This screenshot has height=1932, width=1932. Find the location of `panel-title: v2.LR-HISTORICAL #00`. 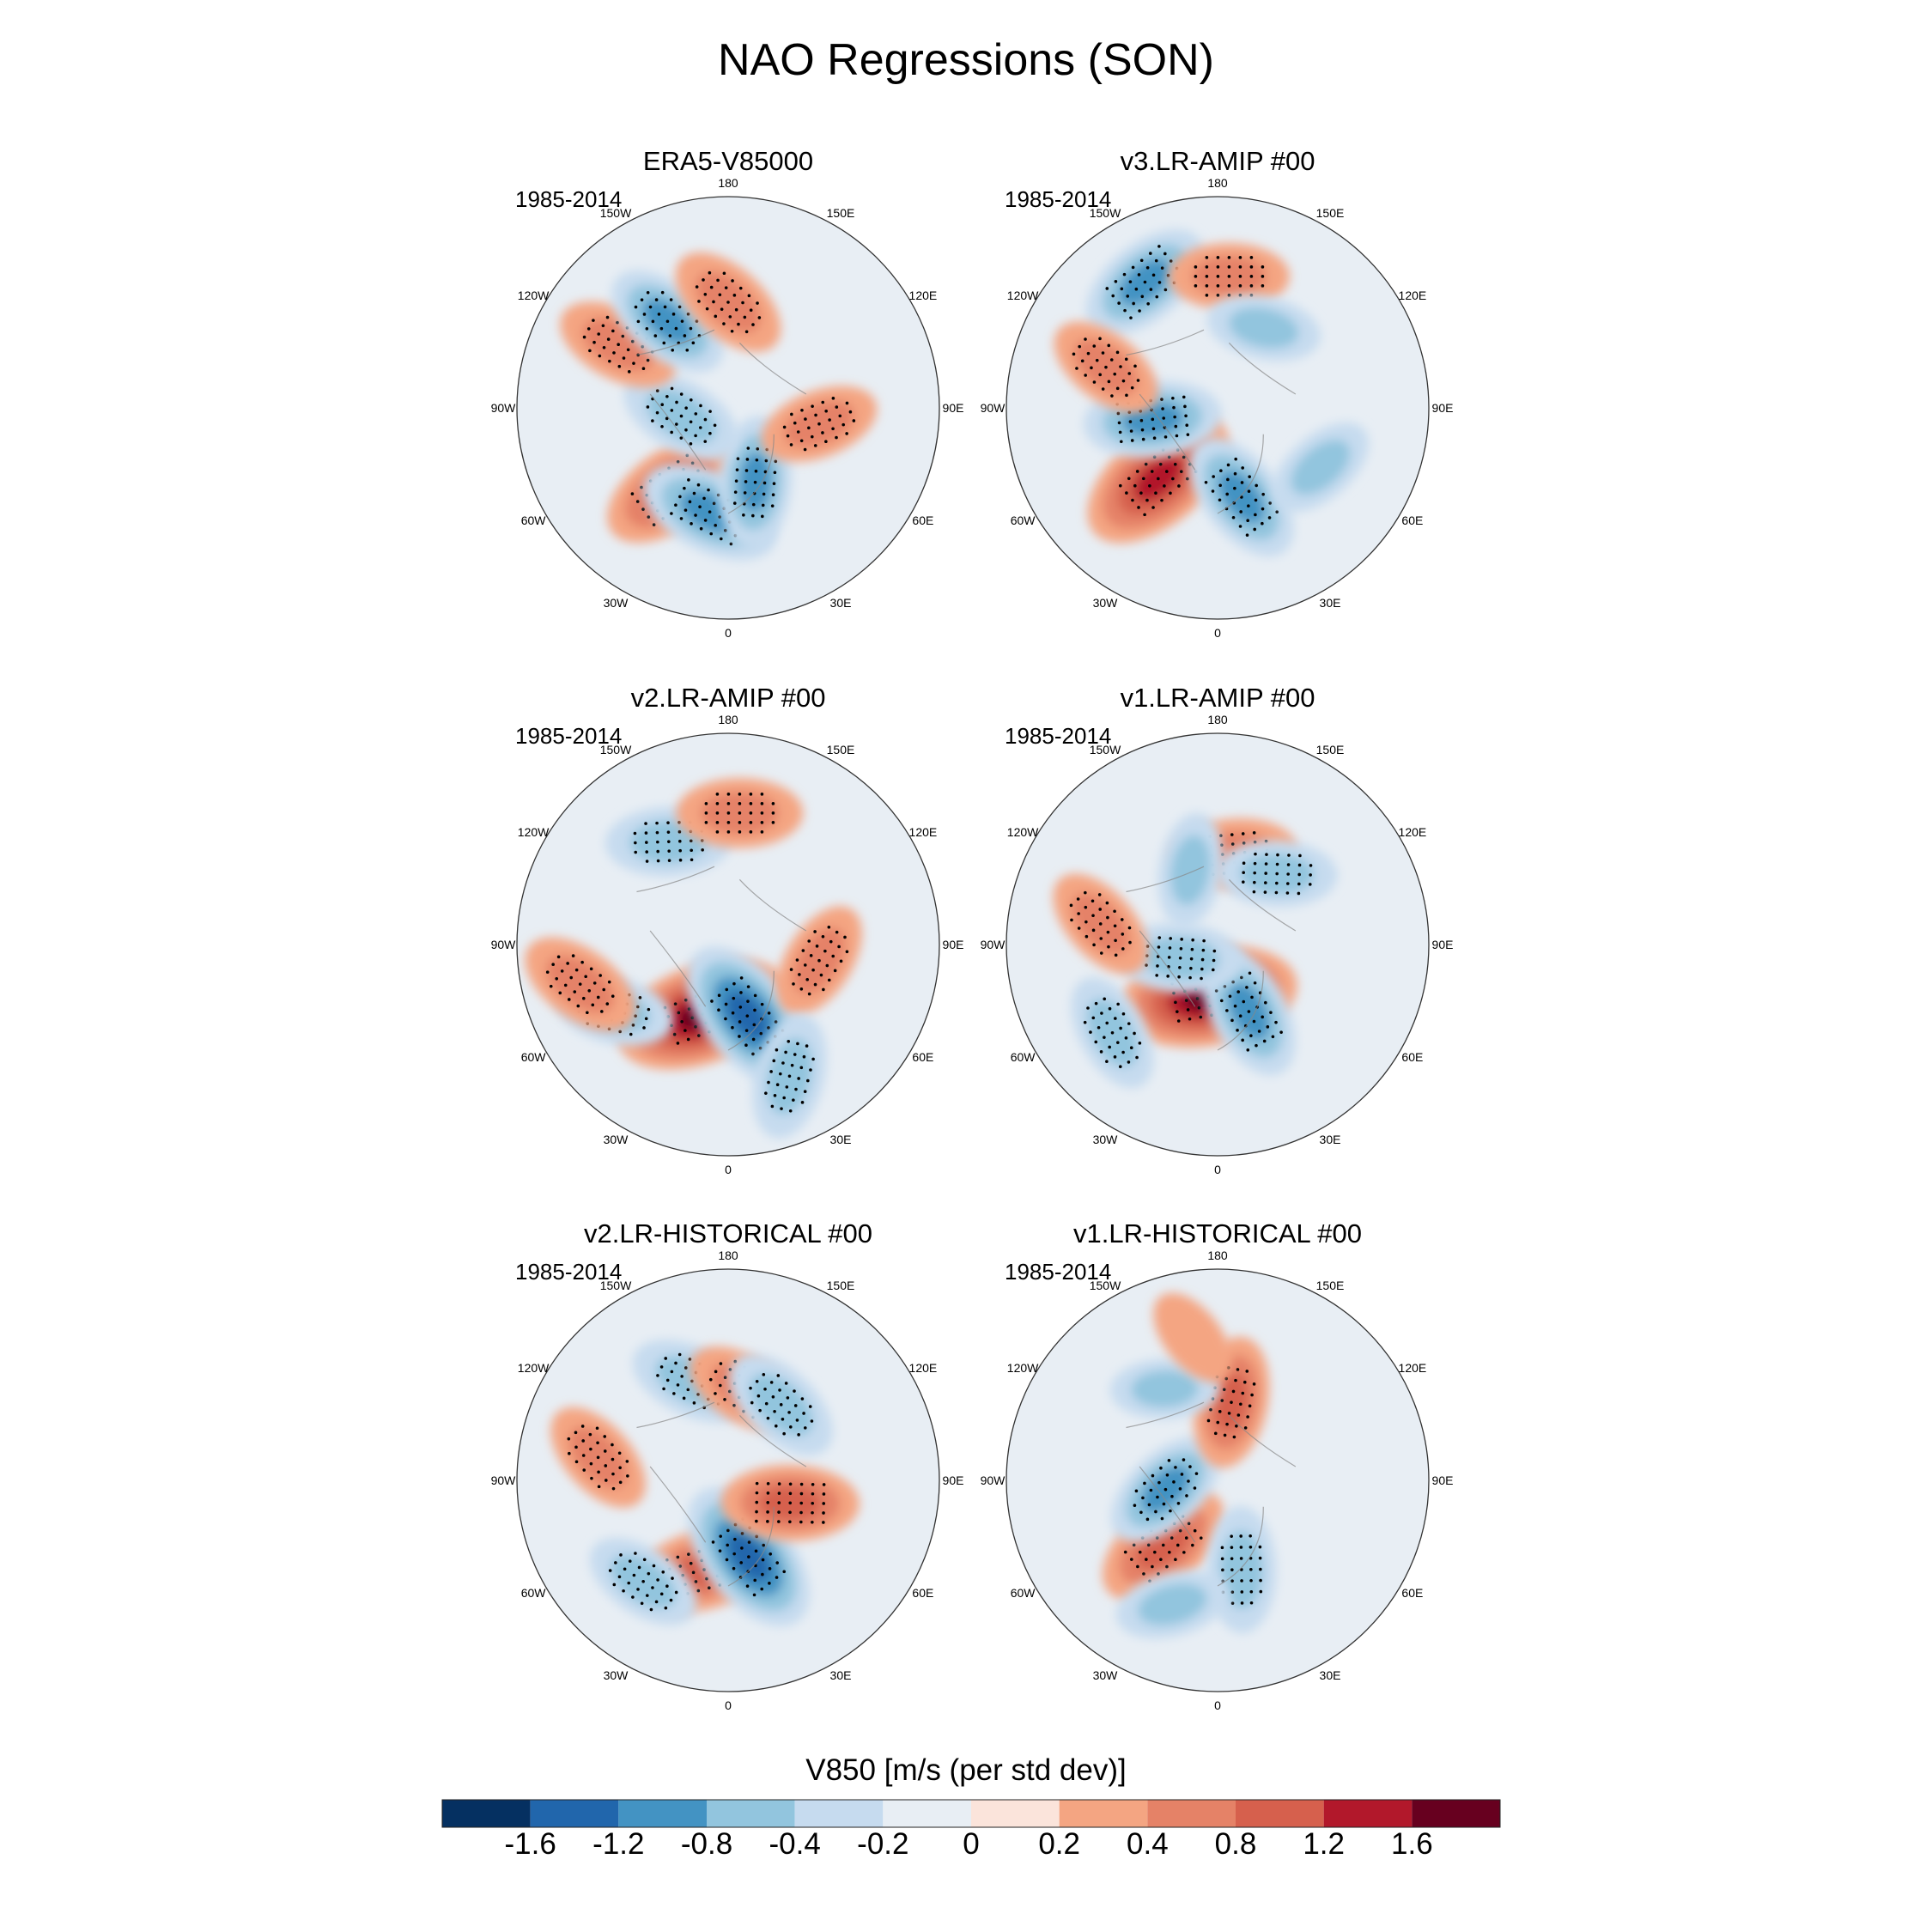

panel-title: v2.LR-HISTORICAL #00 is located at coordinates (728, 1233).